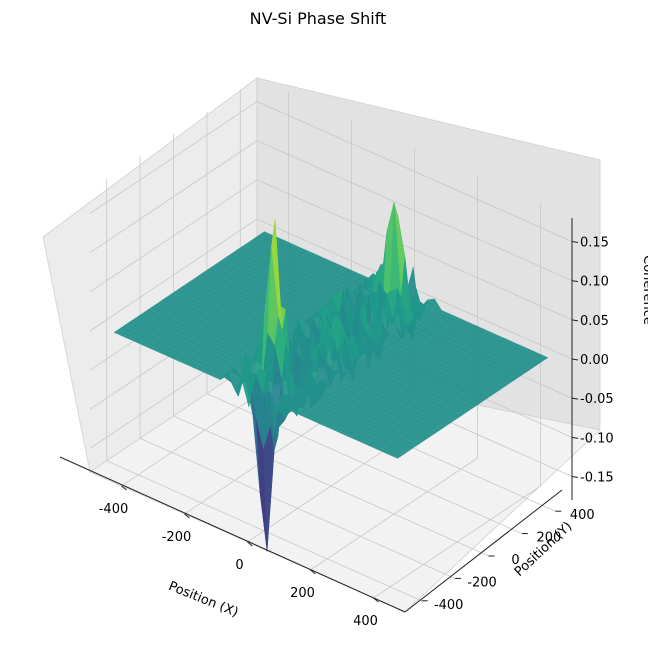  What do you see at coordinates (515, 560) in the screenshot?
I see `y-tick-label: 0` at bounding box center [515, 560].